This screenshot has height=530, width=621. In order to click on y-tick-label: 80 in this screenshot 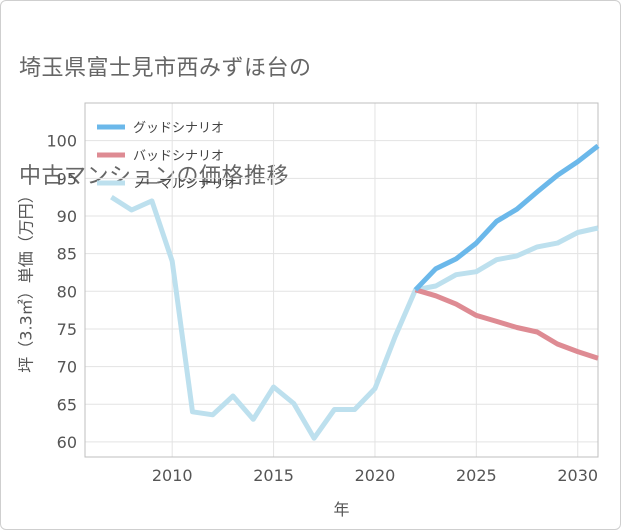, I will do `click(67, 291)`.